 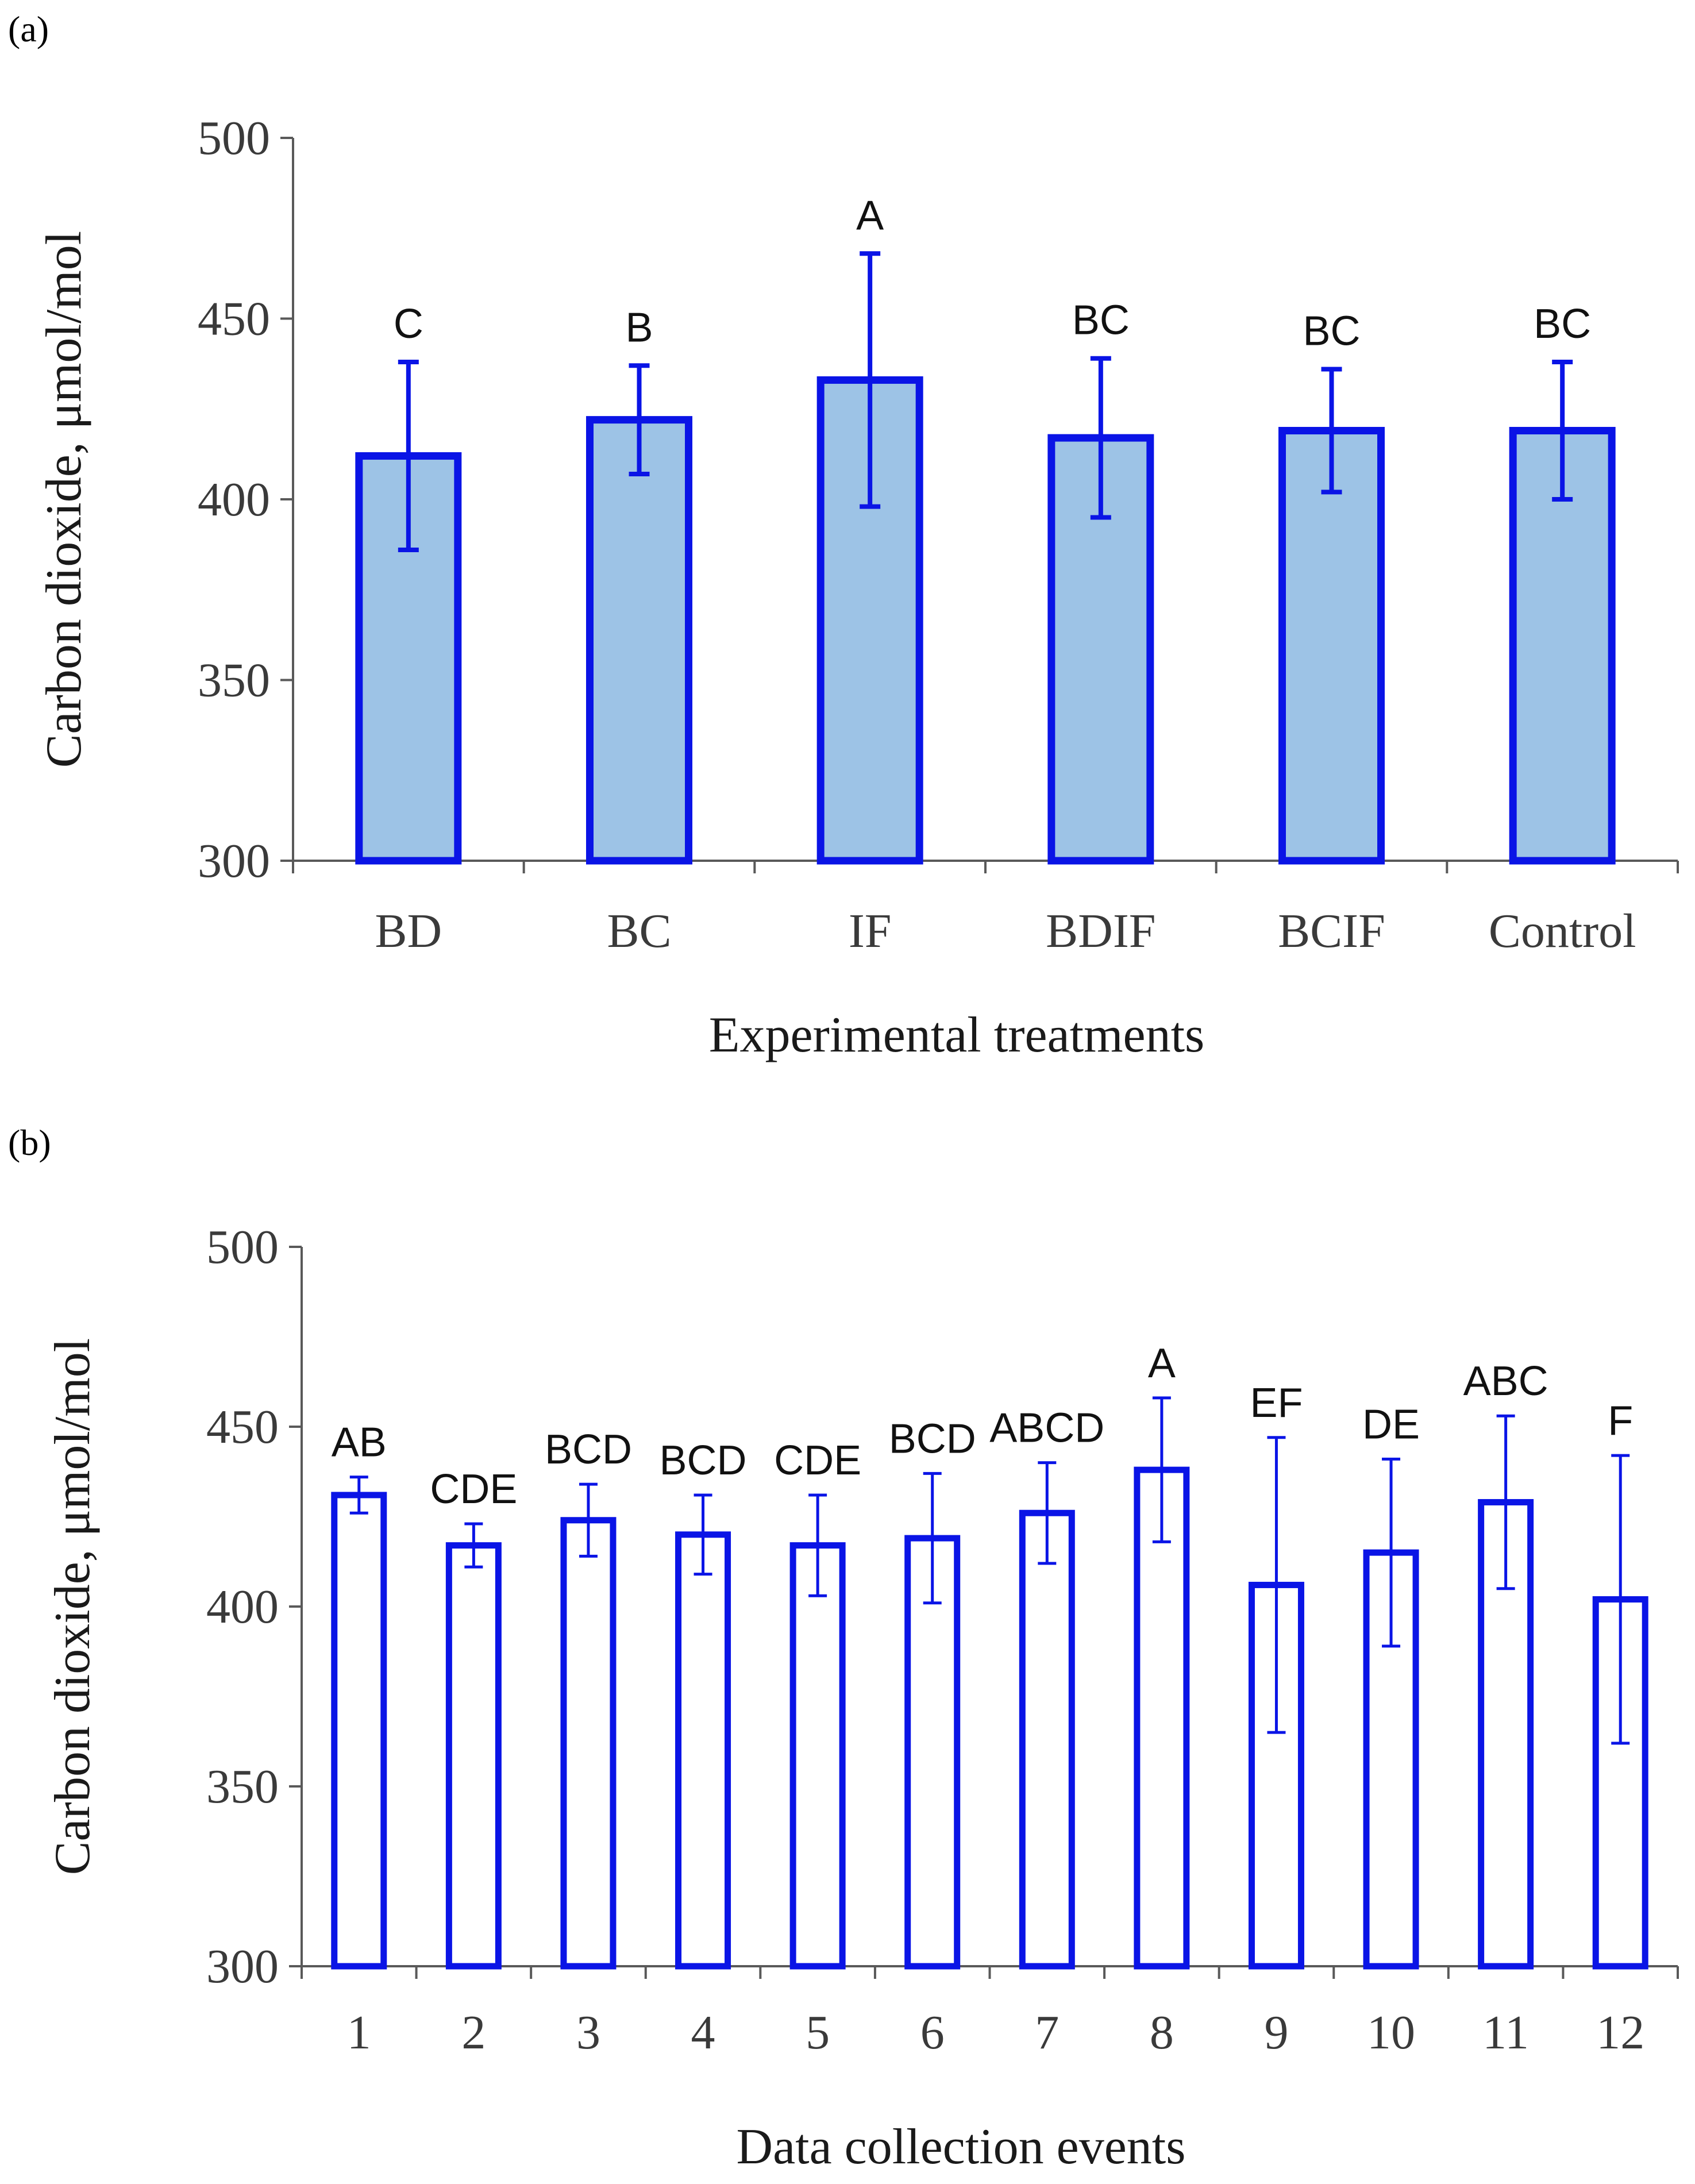 I want to click on bar-BCIF, so click(x=1331, y=645).